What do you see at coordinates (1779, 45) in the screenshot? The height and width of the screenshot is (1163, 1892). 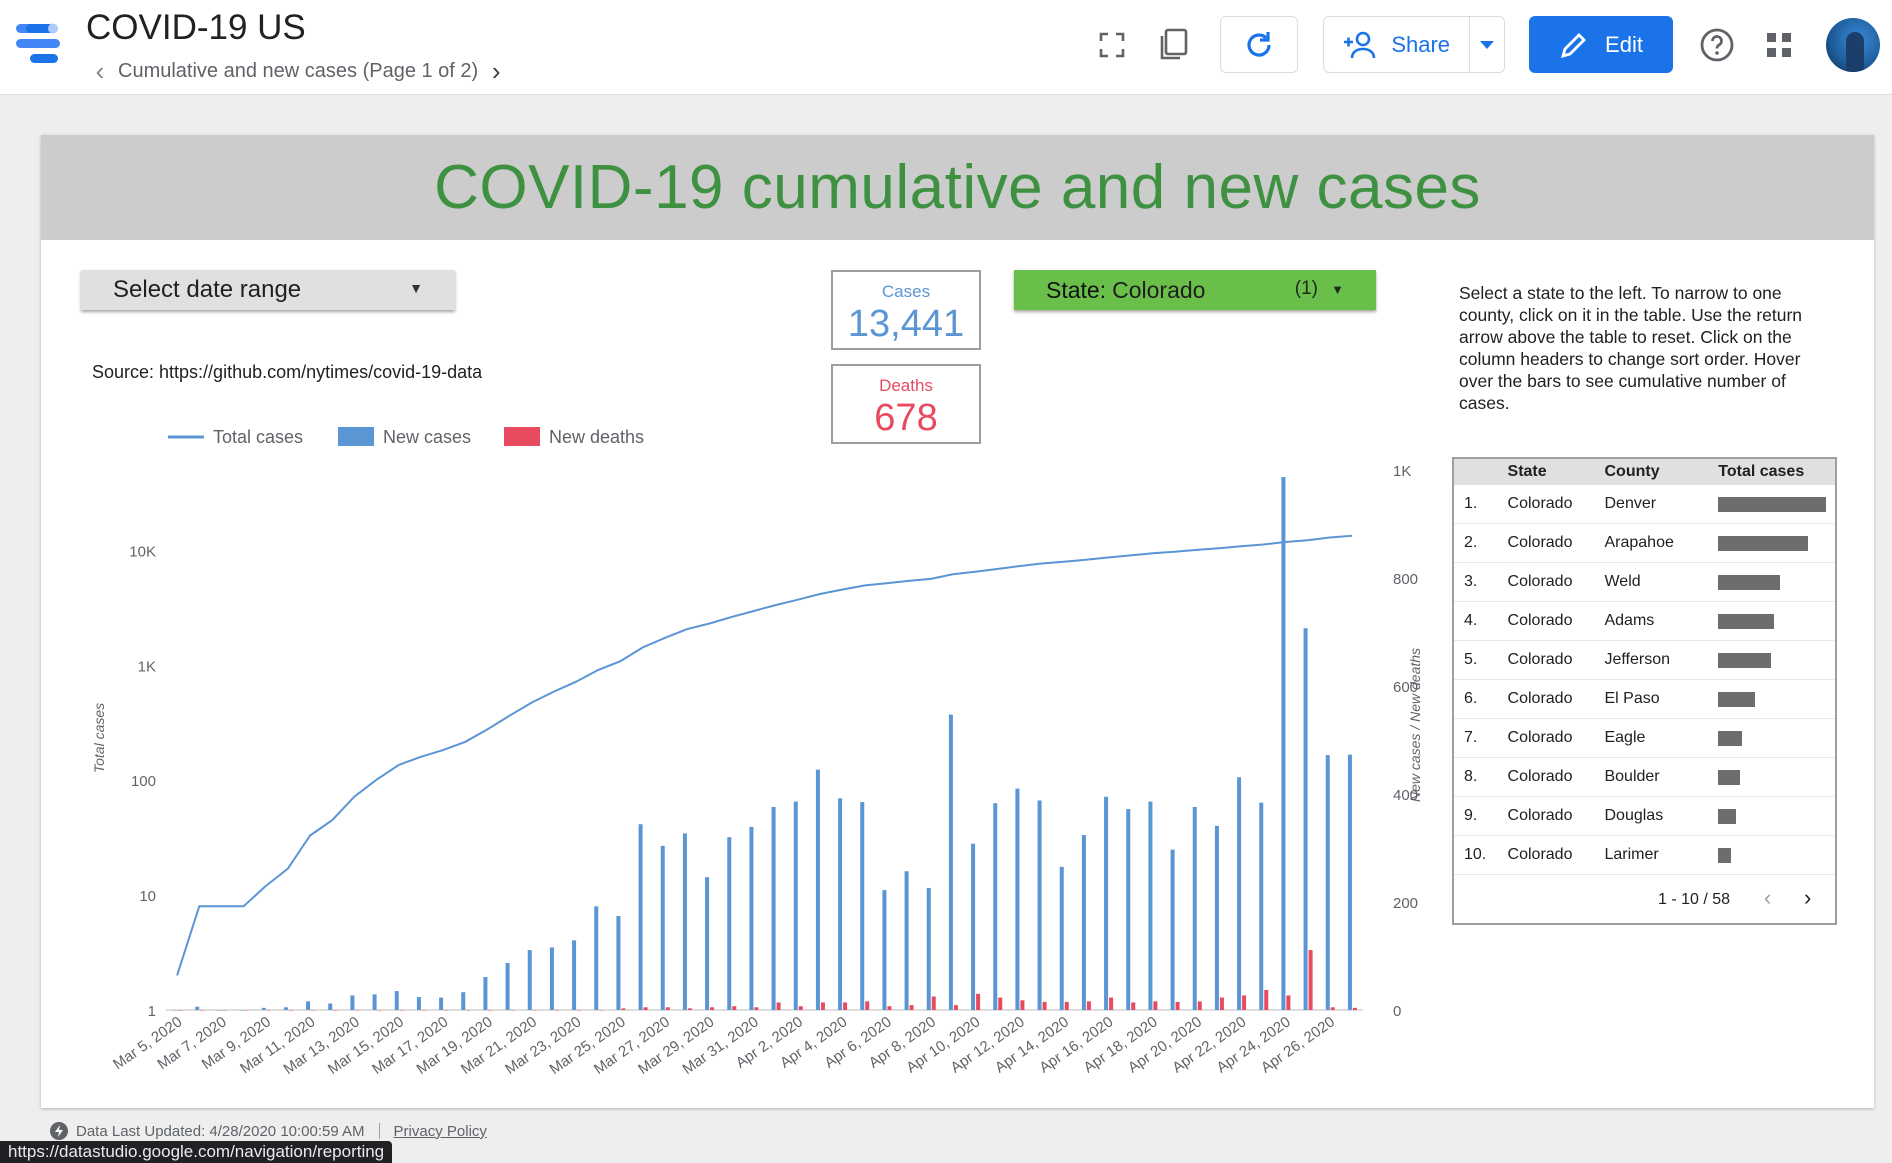 I see `apps-grid-icon` at bounding box center [1779, 45].